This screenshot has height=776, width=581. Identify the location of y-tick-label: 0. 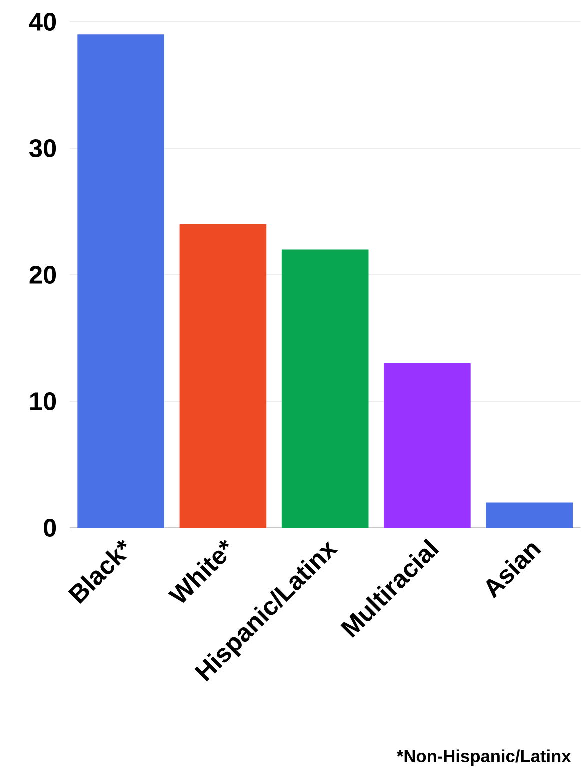
(50, 528).